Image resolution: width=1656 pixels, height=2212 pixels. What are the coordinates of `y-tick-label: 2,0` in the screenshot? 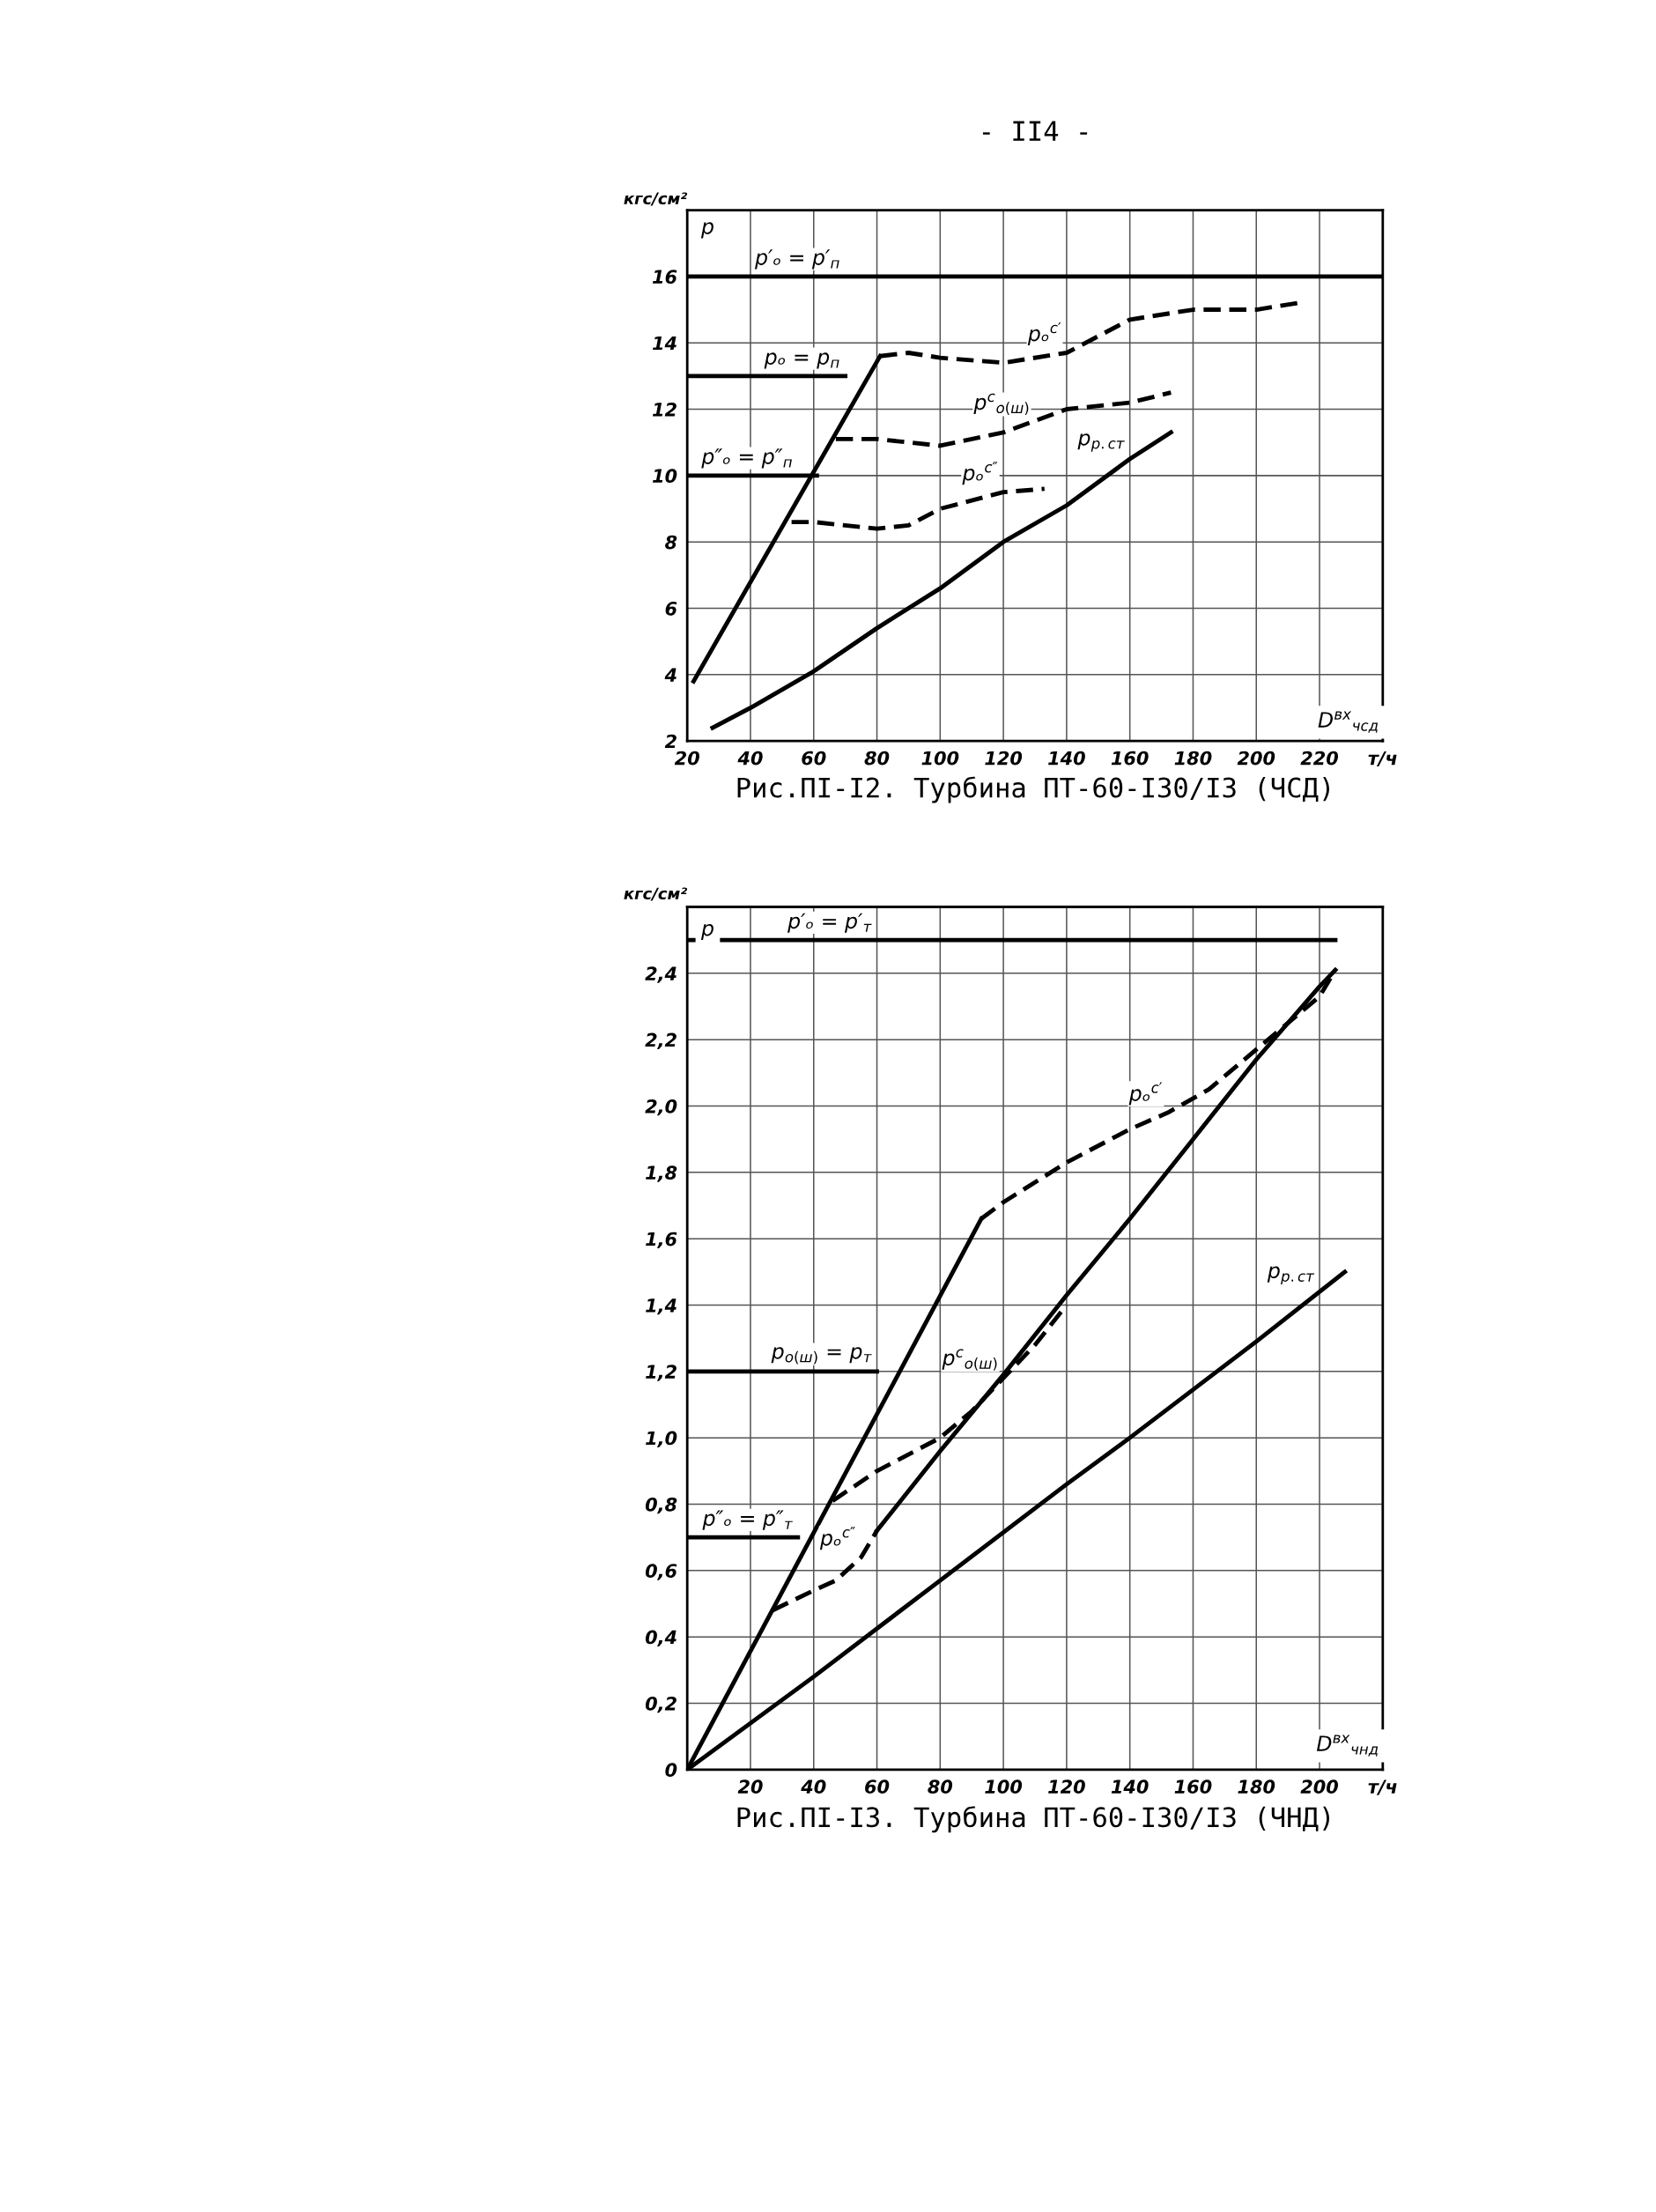 It's located at (661, 1107).